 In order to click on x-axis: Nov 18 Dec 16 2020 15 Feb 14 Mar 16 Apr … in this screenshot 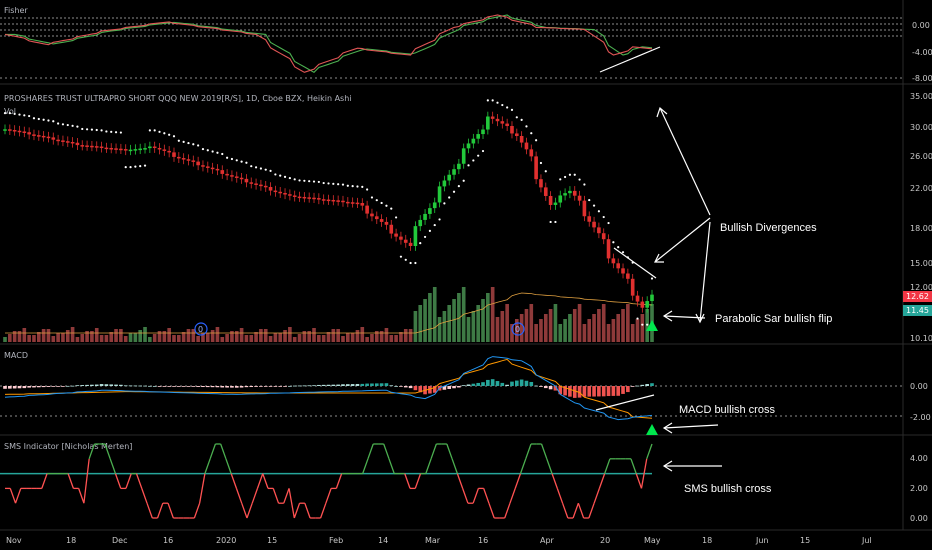, I will do `click(439, 540)`.